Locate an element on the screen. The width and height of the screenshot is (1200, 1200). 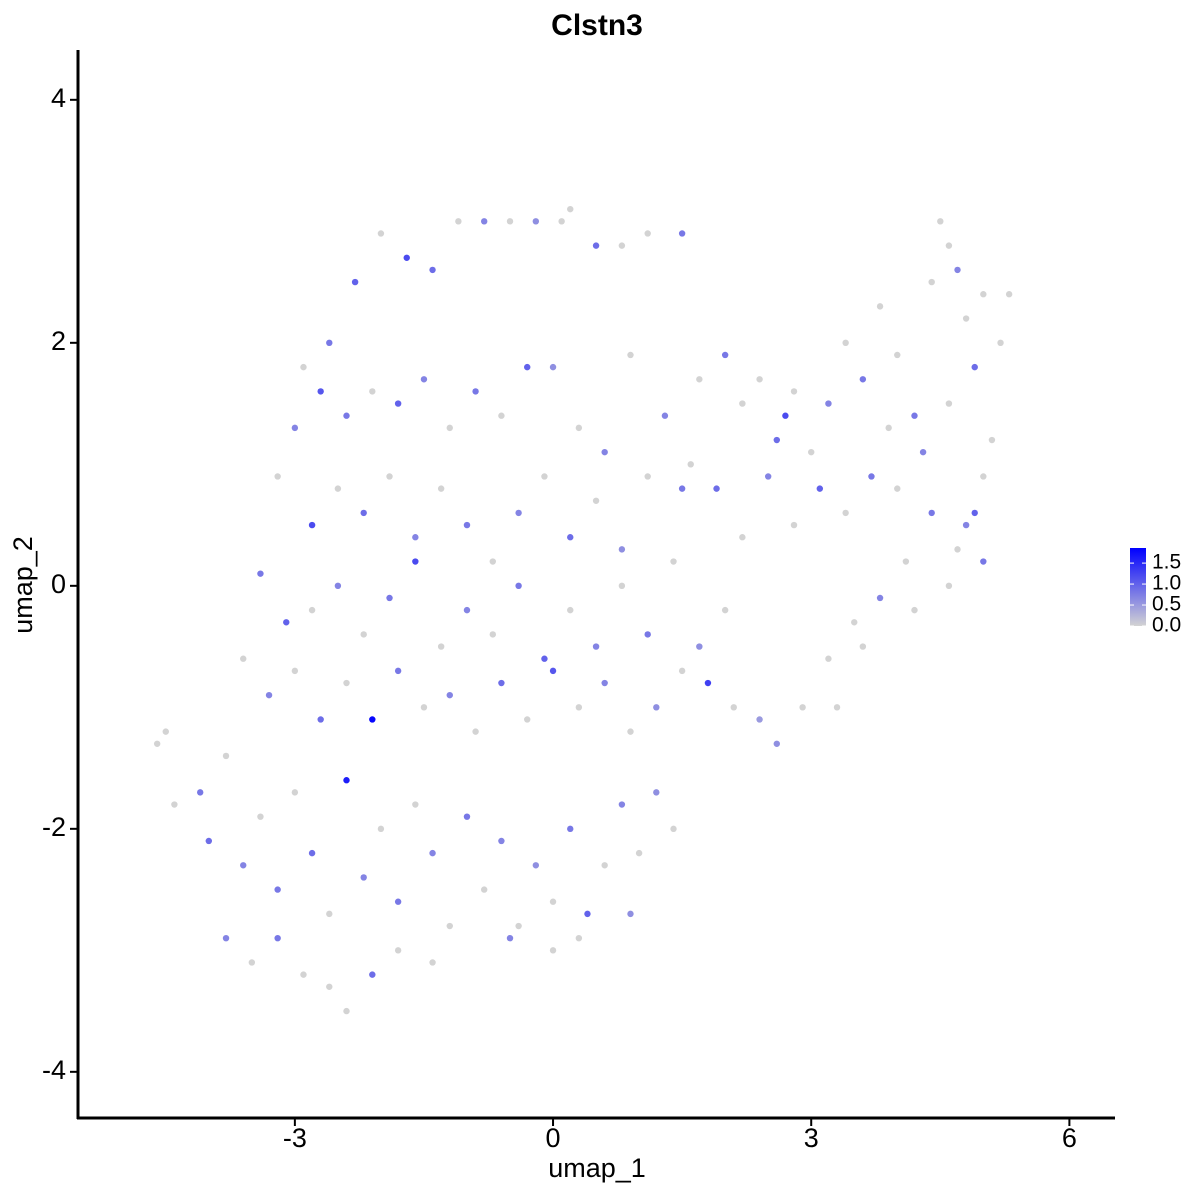
y-tick-label: -4 is located at coordinates (54, 1070).